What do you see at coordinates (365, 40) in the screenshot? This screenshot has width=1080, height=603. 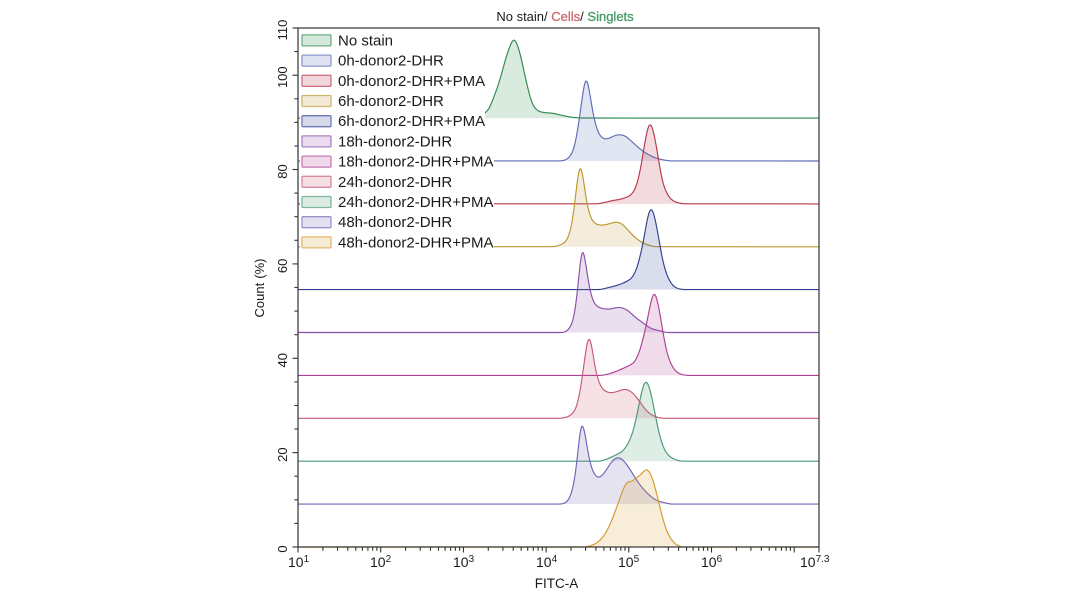 I see `svg-text: No stain` at bounding box center [365, 40].